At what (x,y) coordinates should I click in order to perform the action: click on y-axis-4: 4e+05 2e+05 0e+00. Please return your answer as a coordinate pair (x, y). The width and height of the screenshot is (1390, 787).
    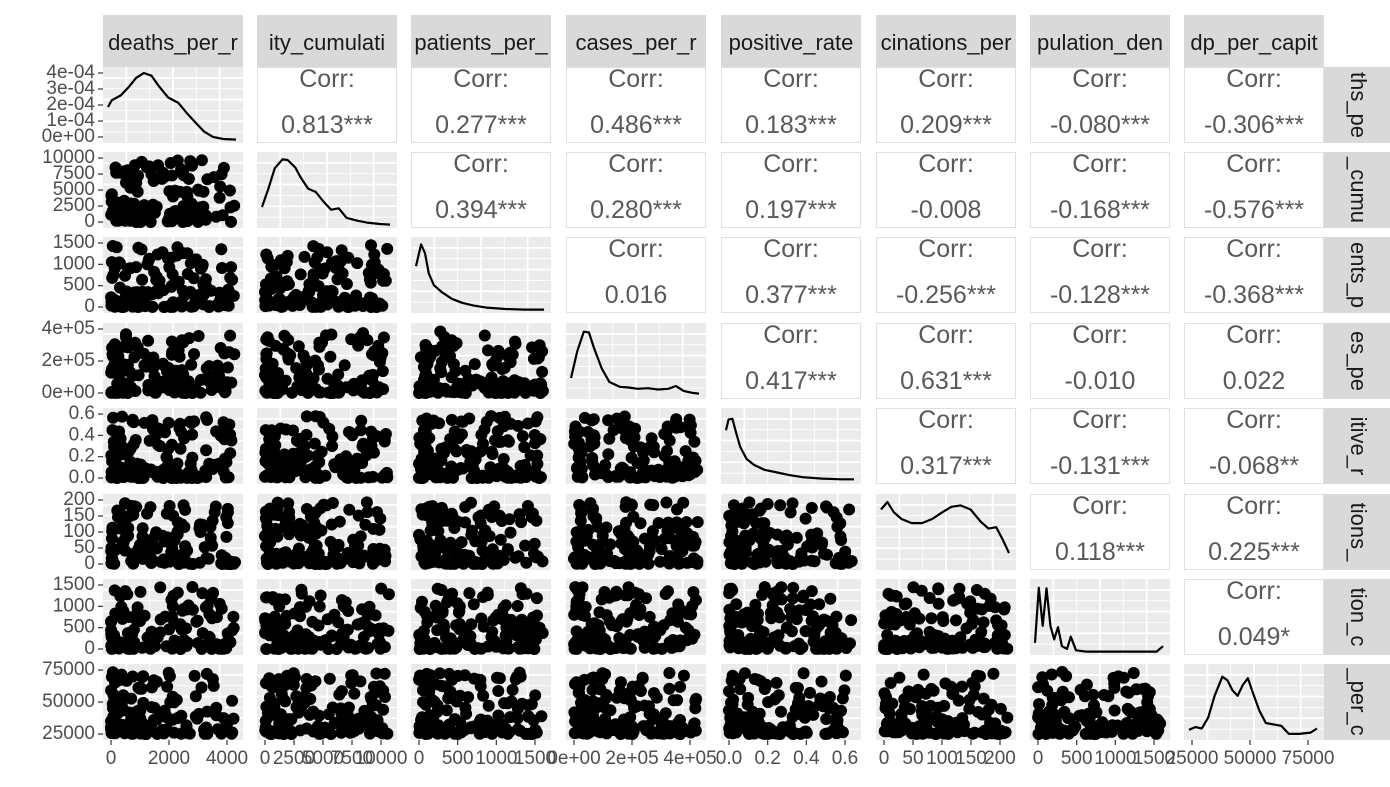
    Looking at the image, I should click on (72, 360).